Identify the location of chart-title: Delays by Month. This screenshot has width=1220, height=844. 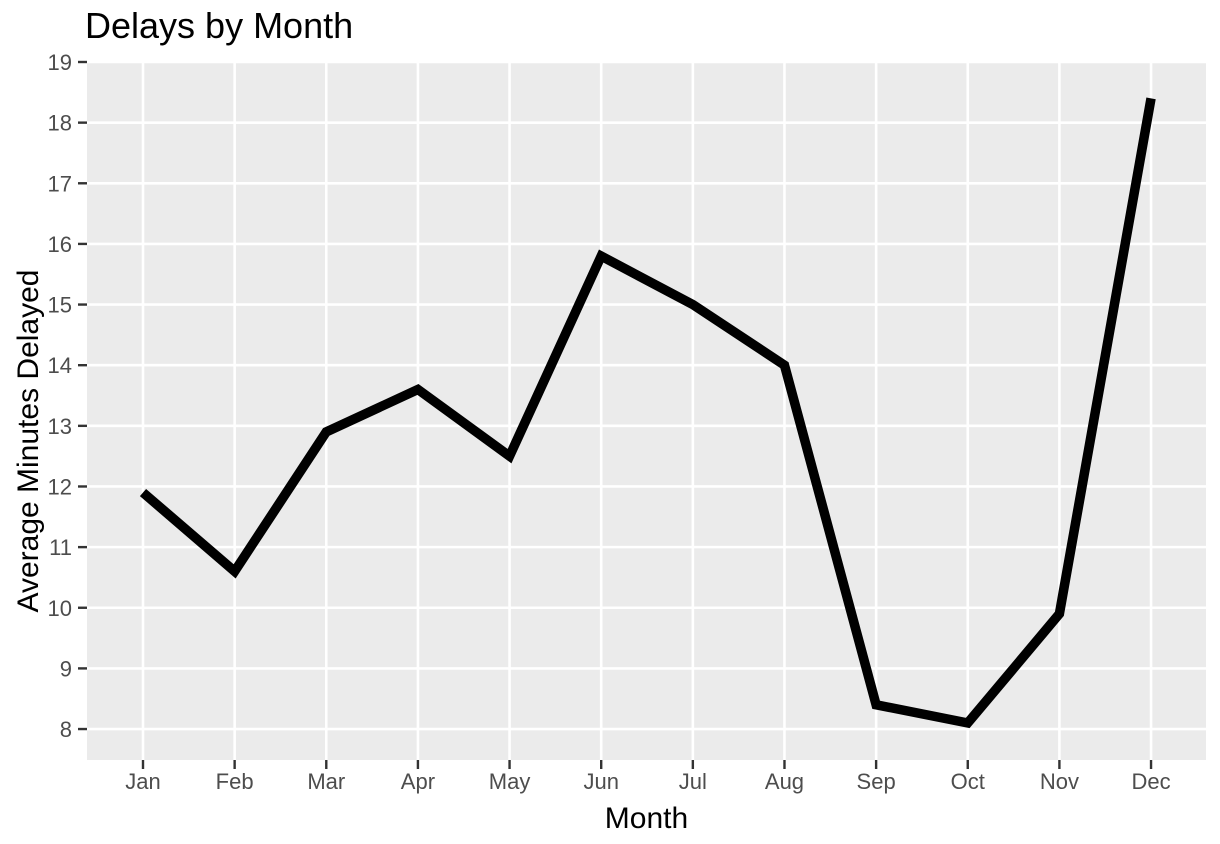
(219, 25).